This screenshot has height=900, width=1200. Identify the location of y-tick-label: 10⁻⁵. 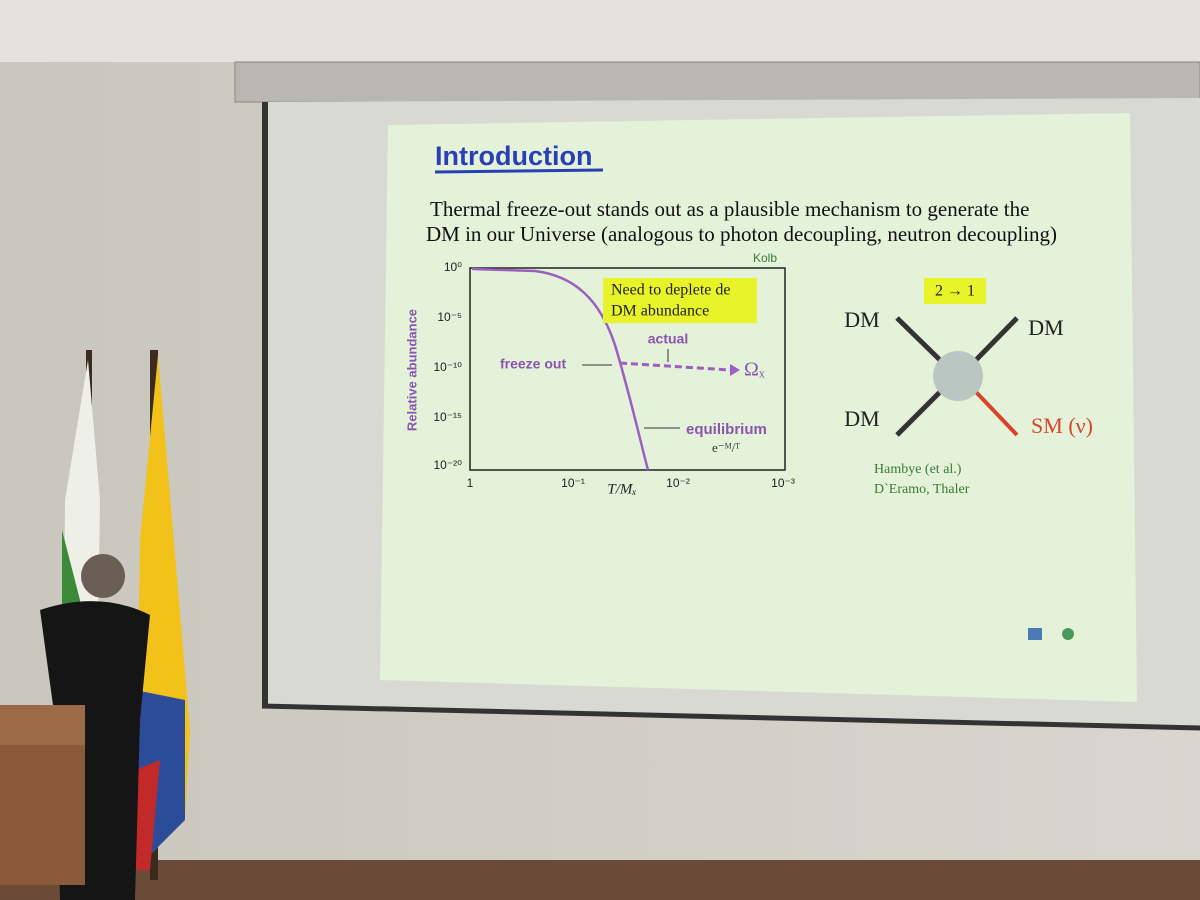
(449, 317).